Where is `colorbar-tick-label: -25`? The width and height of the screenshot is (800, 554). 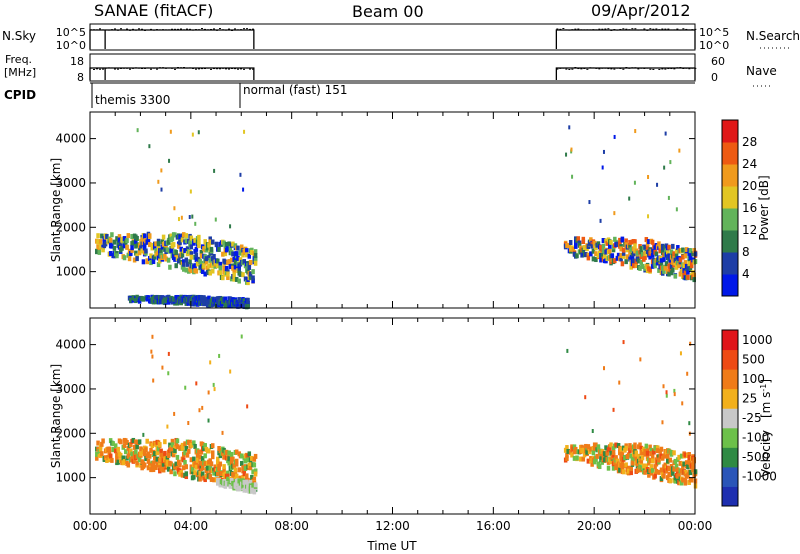 colorbar-tick-label: -25 is located at coordinates (752, 418).